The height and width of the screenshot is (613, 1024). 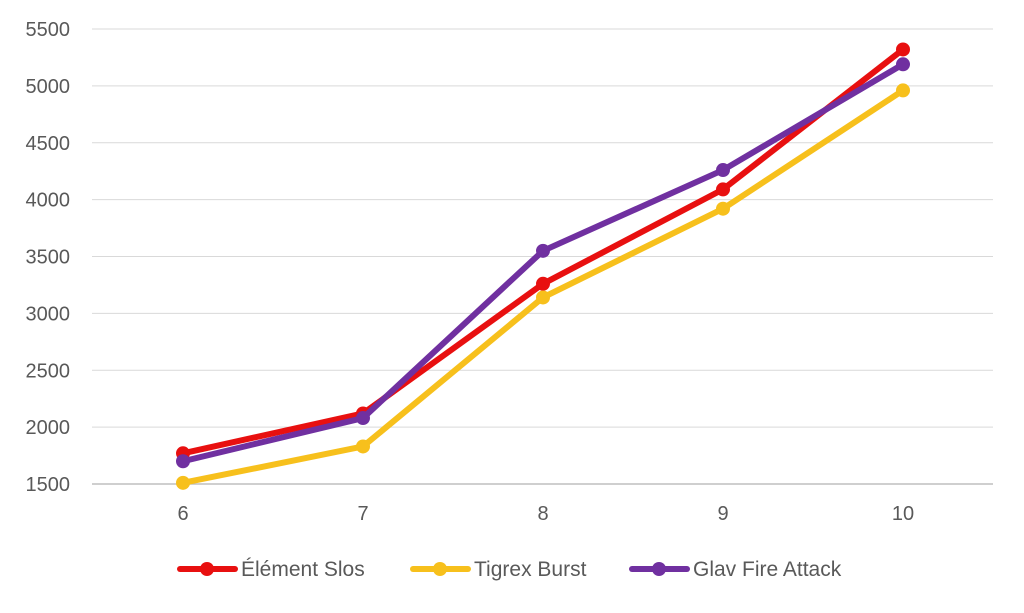 I want to click on y-tick-label: 3000, so click(x=48, y=314).